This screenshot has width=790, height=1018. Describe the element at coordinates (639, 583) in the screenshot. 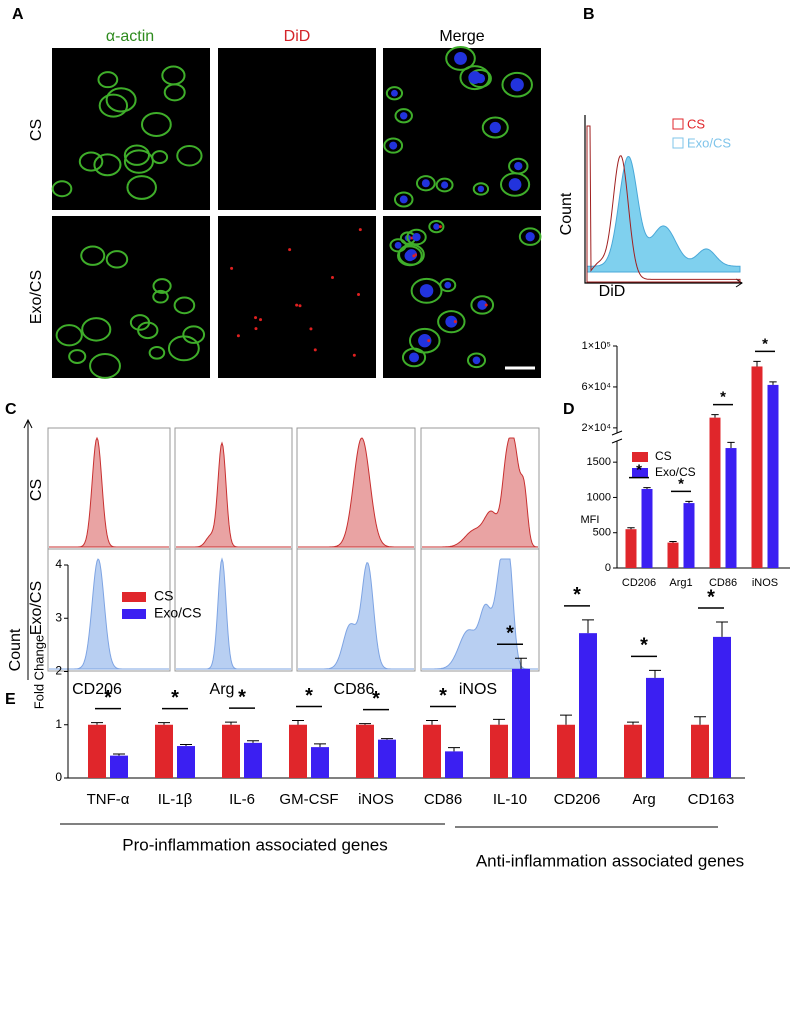

I see `x-tick-label: CD206` at that location.